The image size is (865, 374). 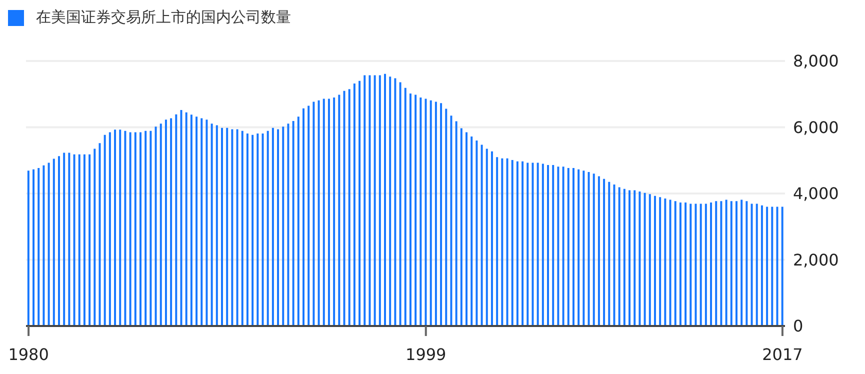 What do you see at coordinates (816, 61) in the screenshot?
I see `y-tick-label: 8,000` at bounding box center [816, 61].